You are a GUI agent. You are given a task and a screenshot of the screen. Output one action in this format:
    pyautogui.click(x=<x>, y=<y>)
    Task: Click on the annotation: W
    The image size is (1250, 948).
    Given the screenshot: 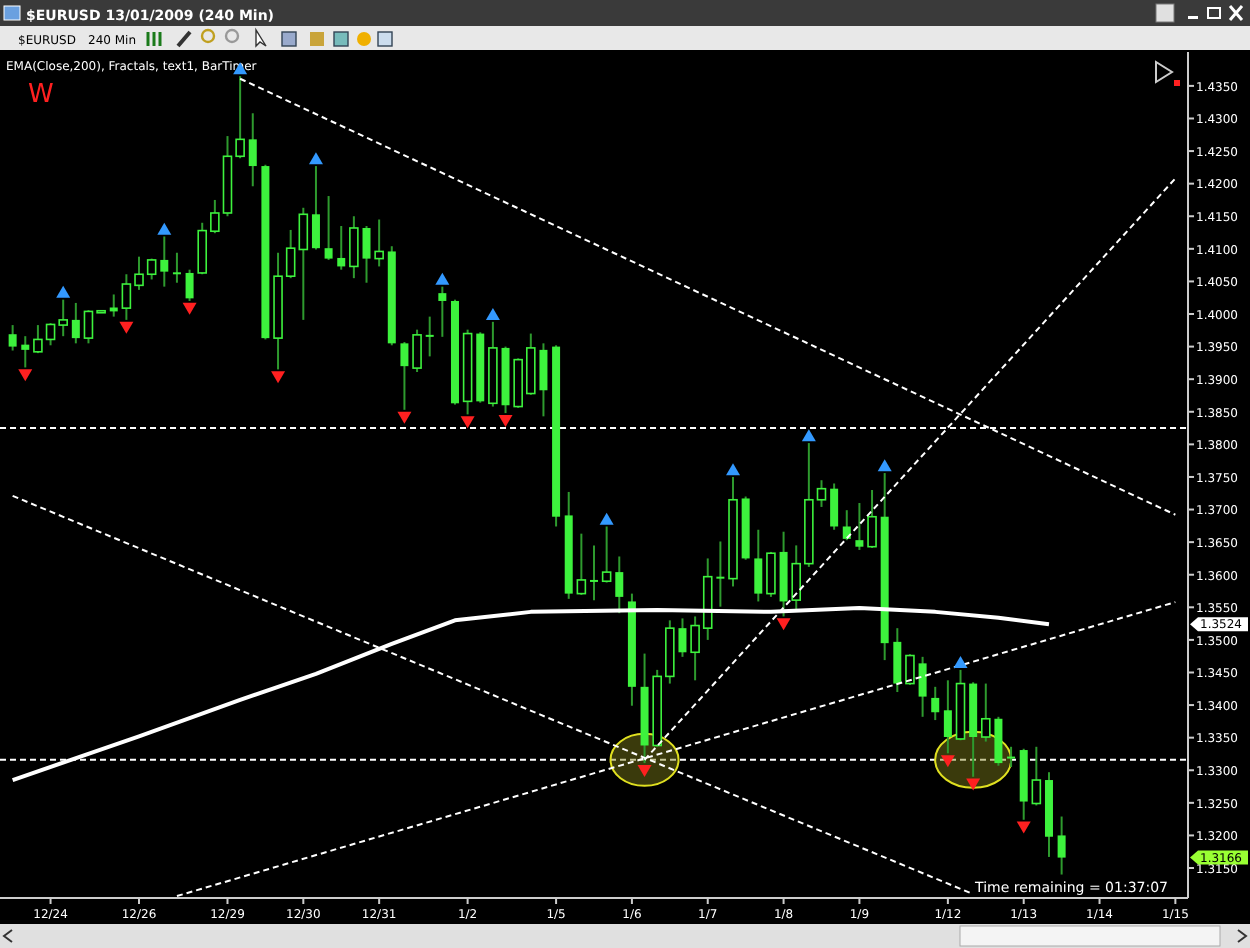 What is the action you would take?
    pyautogui.click(x=41, y=95)
    